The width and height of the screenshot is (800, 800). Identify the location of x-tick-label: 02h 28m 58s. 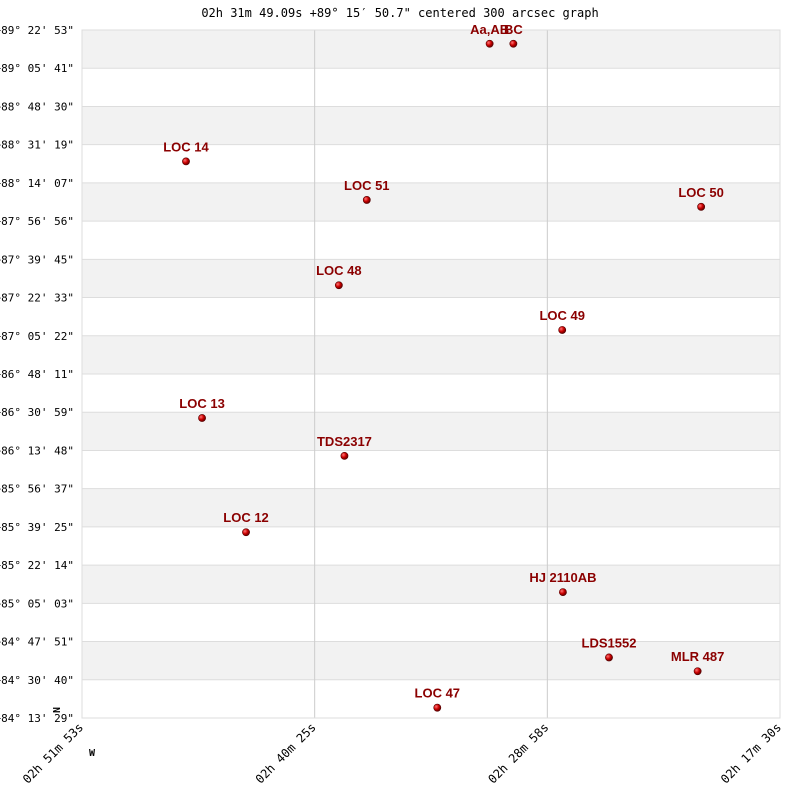
(518, 753).